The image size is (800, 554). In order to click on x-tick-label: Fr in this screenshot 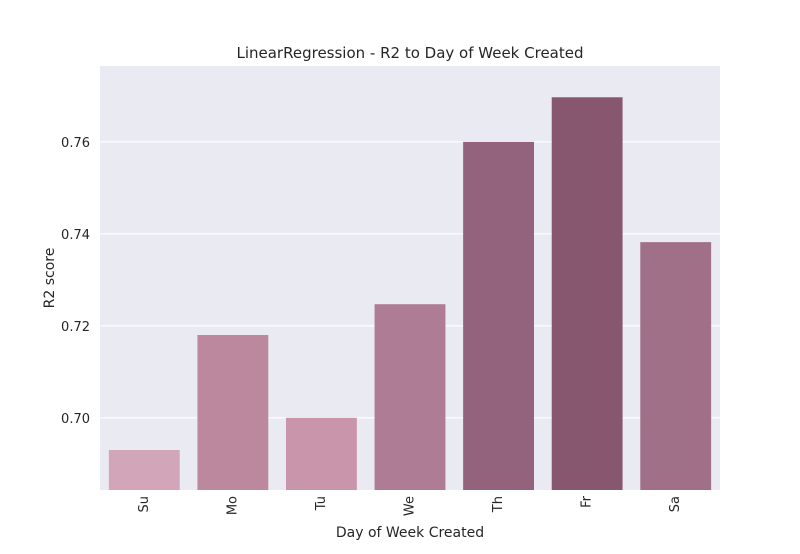, I will do `click(587, 501)`.